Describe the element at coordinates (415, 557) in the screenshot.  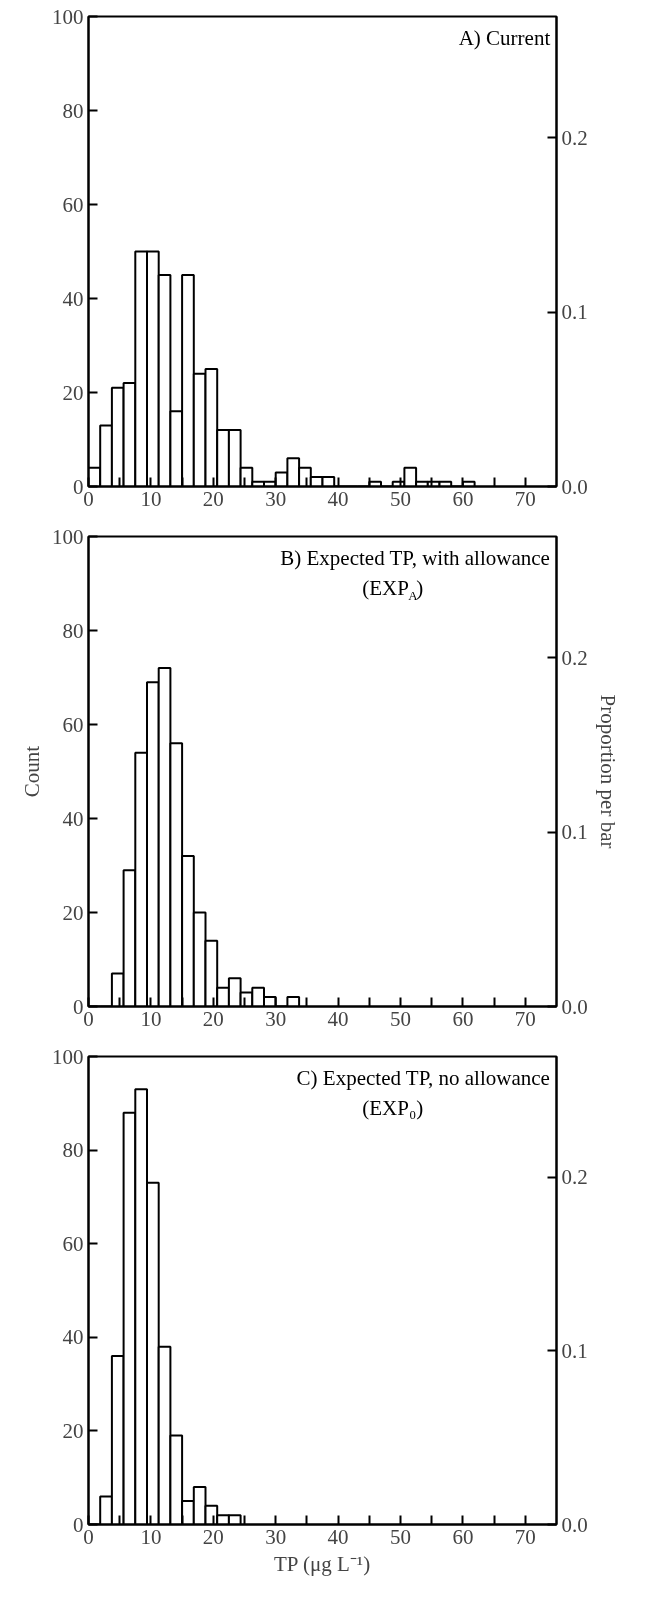
I see `text: B) Expected TP, with allowance` at that location.